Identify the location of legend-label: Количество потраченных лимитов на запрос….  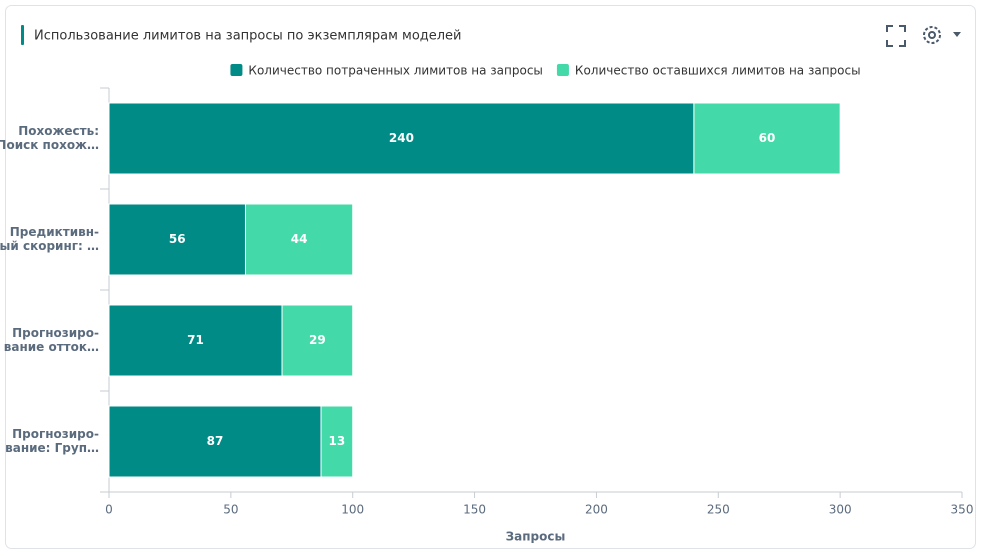
(395, 71).